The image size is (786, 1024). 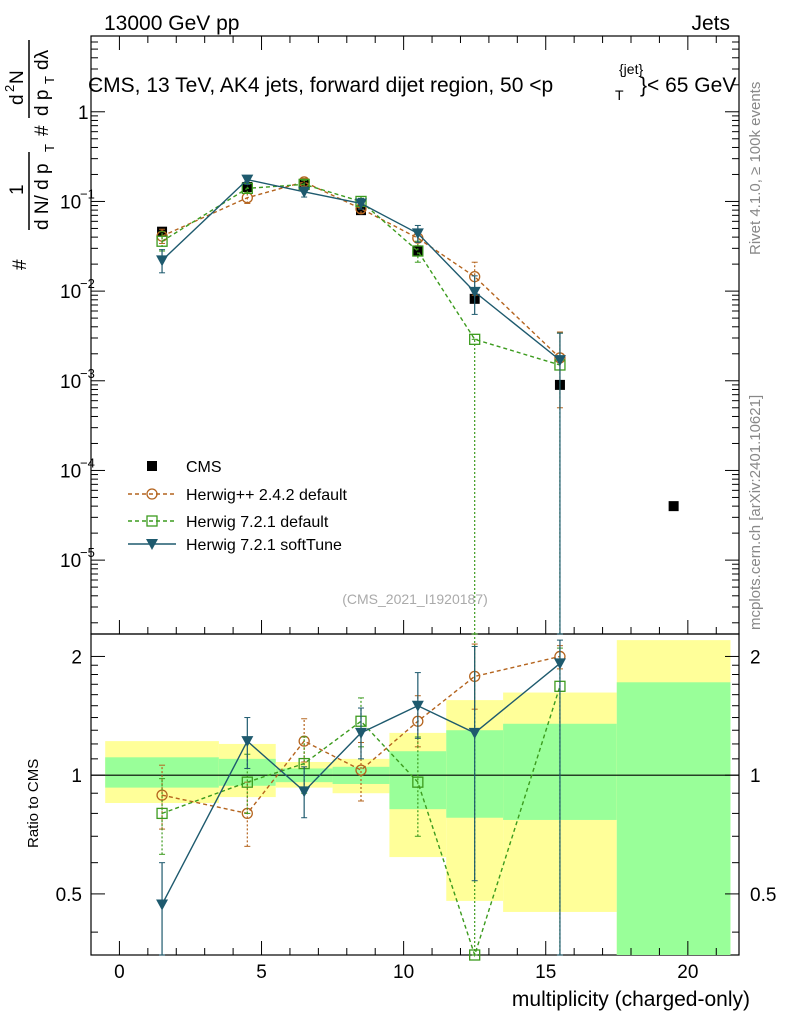 What do you see at coordinates (261, 972) in the screenshot?
I see `ratio-x-tick-label: 5` at bounding box center [261, 972].